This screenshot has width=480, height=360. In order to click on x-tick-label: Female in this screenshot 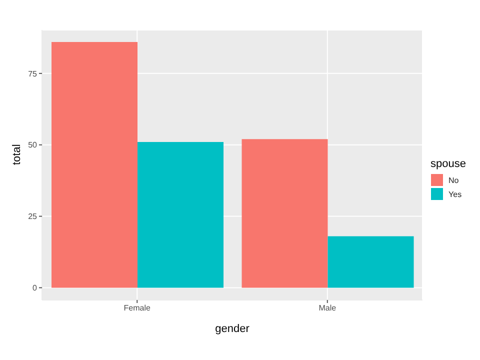, I will do `click(138, 308)`.